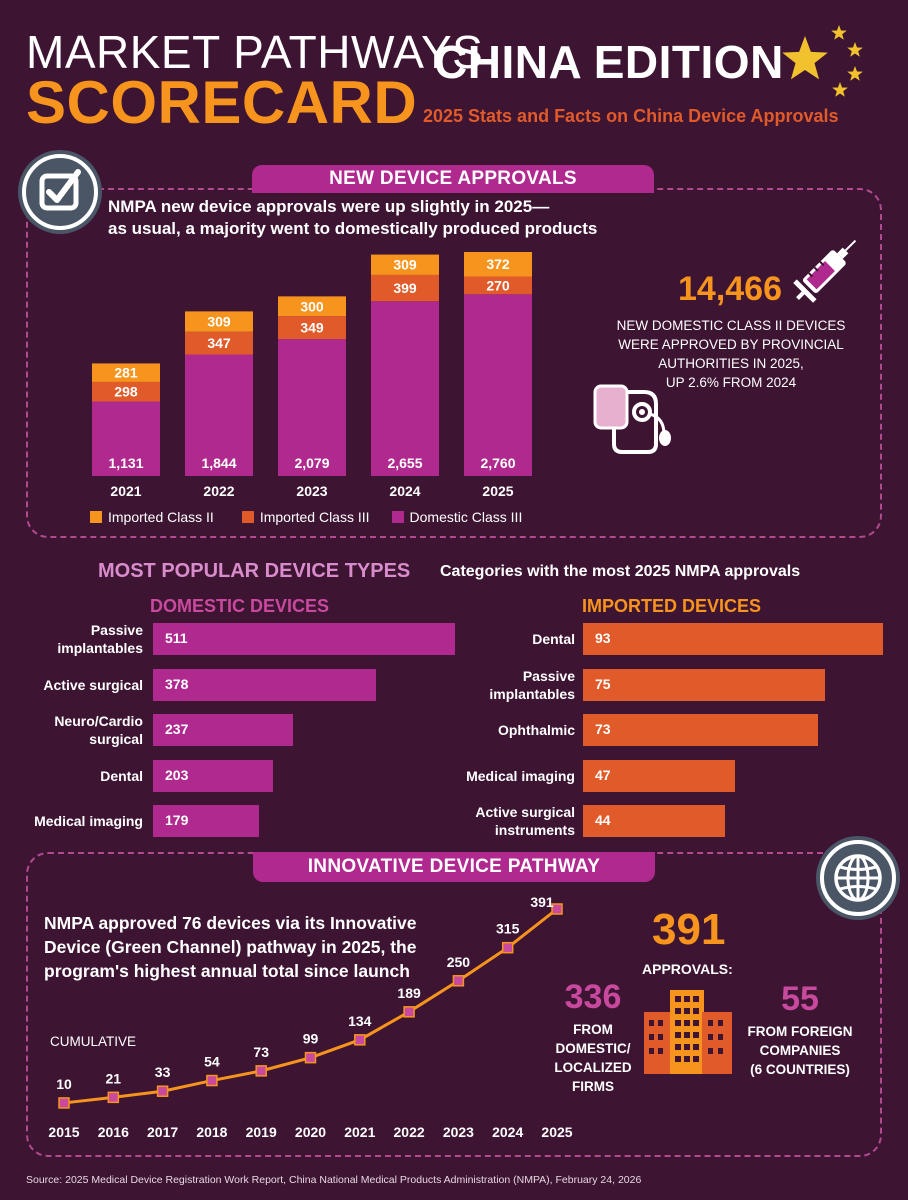  Describe the element at coordinates (498, 264) in the screenshot. I see `bar-label-2025-imported-class-ii: 372` at that location.